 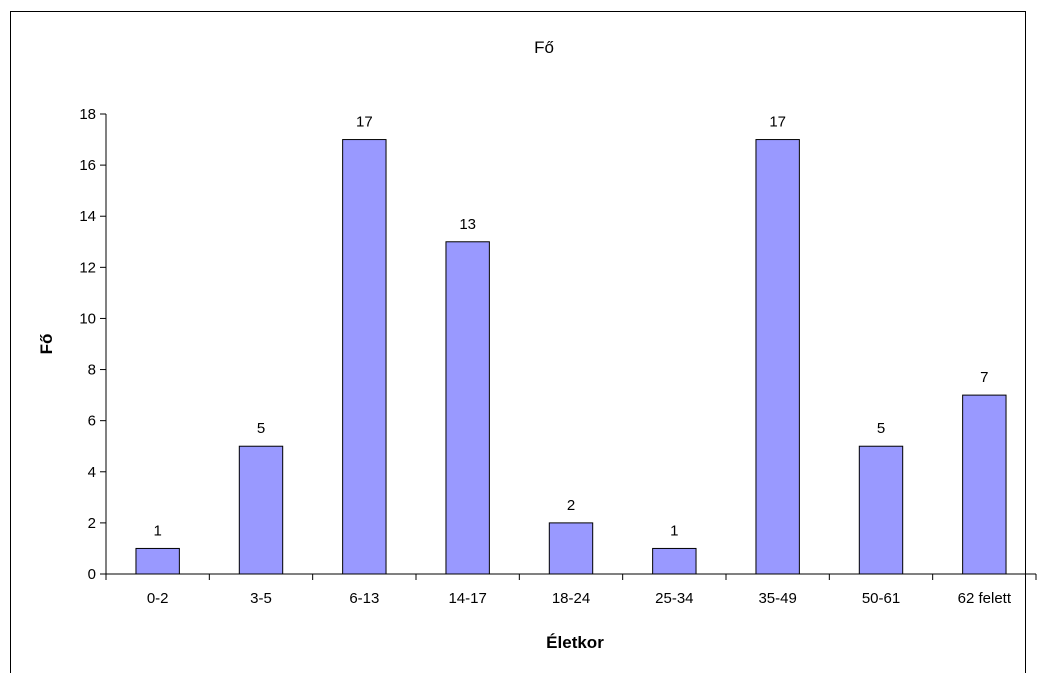 What do you see at coordinates (92, 523) in the screenshot?
I see `y-tick-label: 2` at bounding box center [92, 523].